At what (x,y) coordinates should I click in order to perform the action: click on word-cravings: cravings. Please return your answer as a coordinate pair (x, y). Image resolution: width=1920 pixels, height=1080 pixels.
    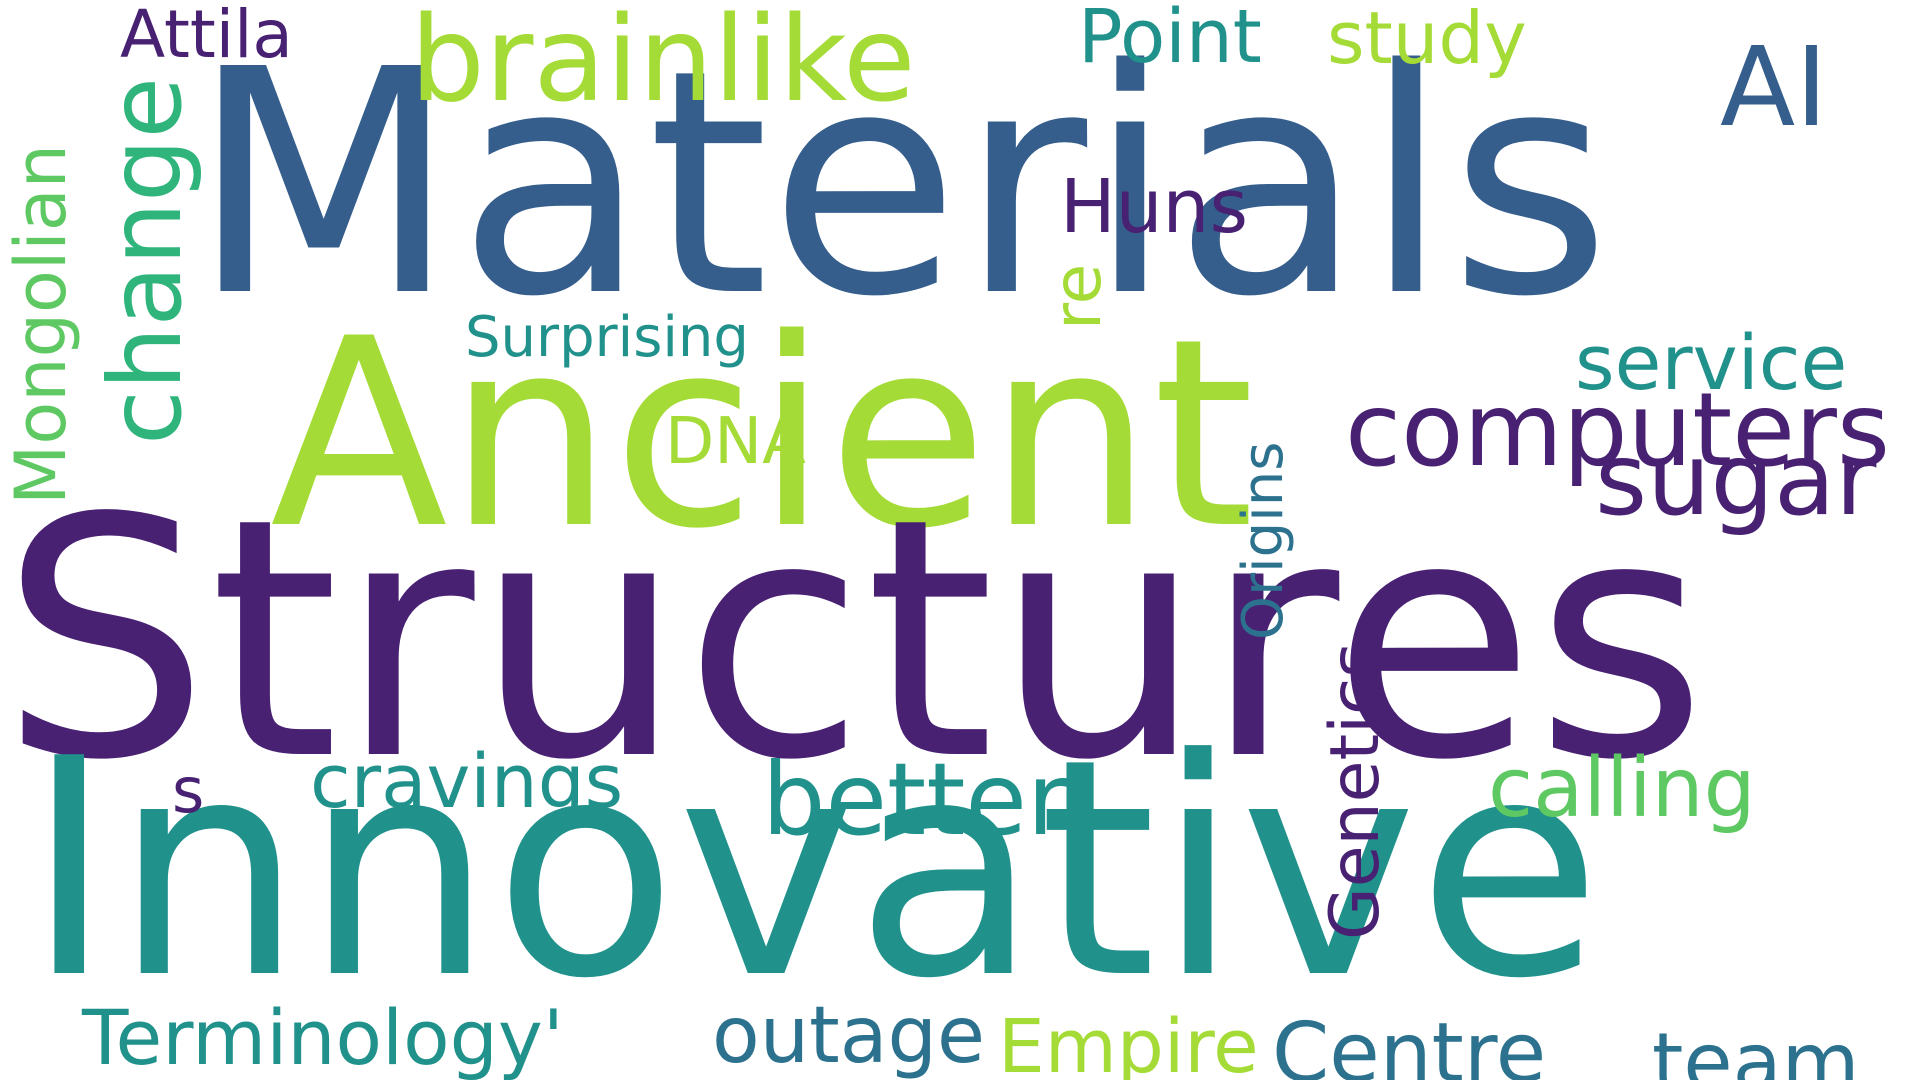
    Looking at the image, I should click on (467, 782).